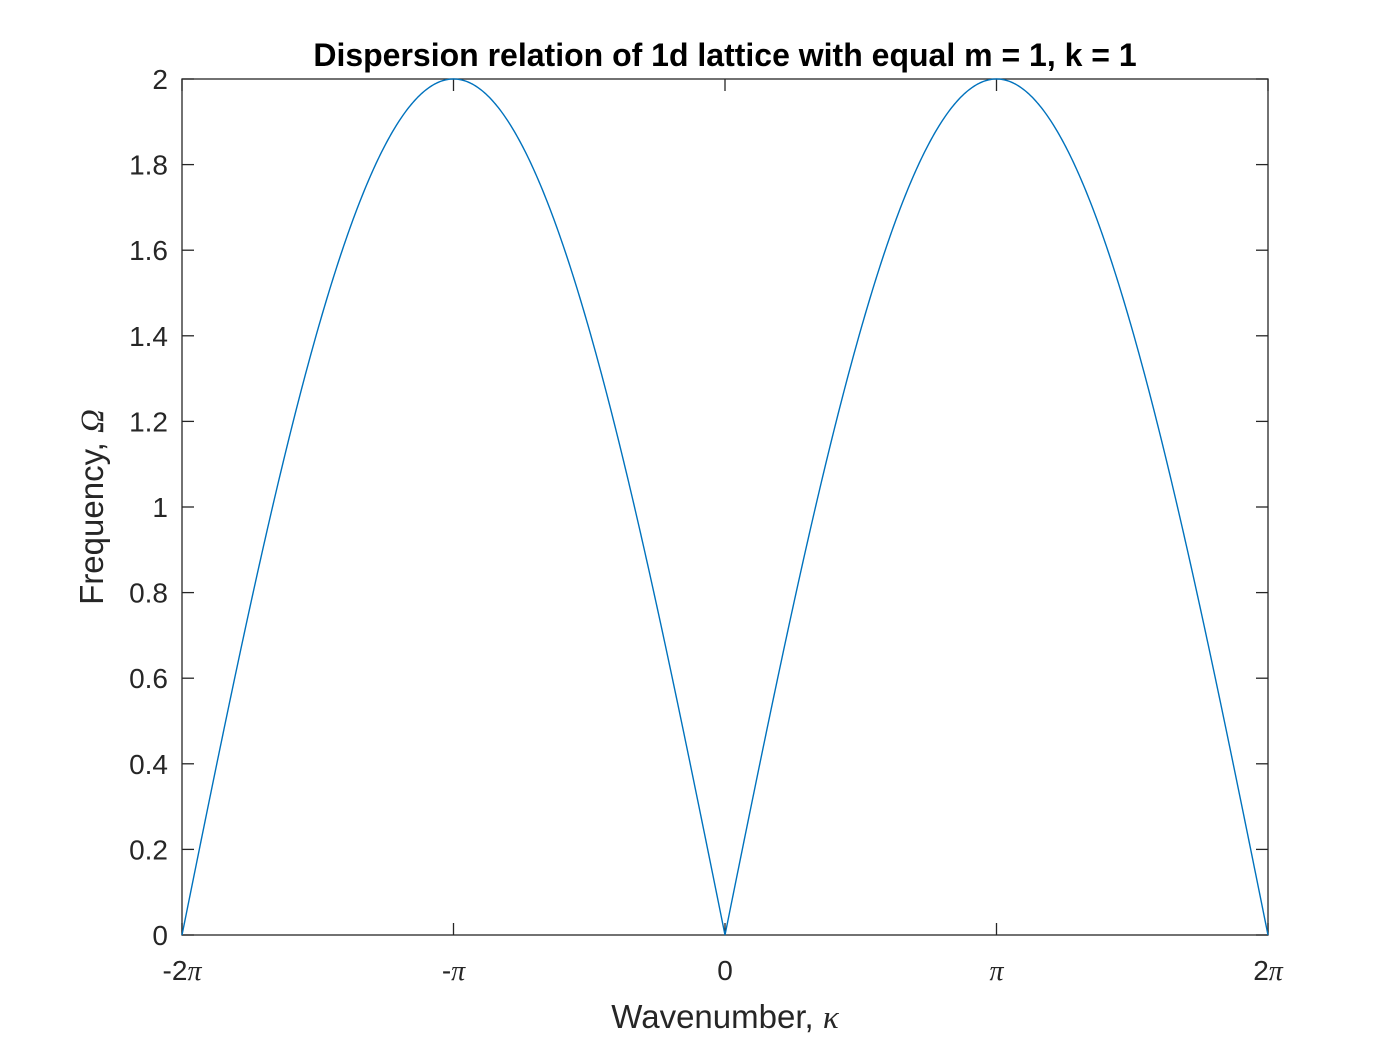 The image size is (1400, 1050). What do you see at coordinates (725, 970) in the screenshot?
I see `x-tick-label: 0` at bounding box center [725, 970].